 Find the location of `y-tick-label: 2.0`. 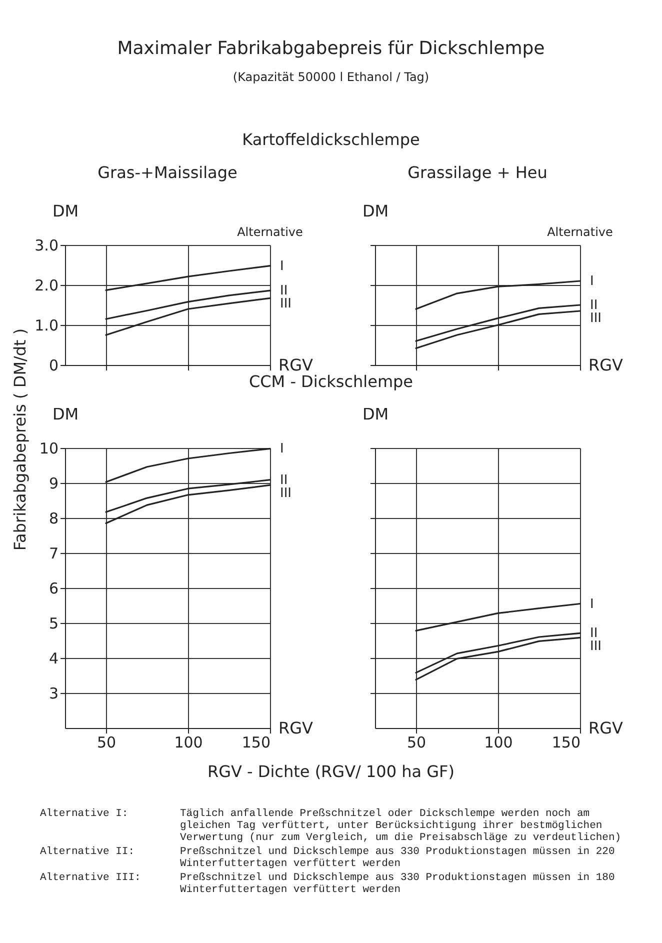

y-tick-label: 2.0 is located at coordinates (46, 285).